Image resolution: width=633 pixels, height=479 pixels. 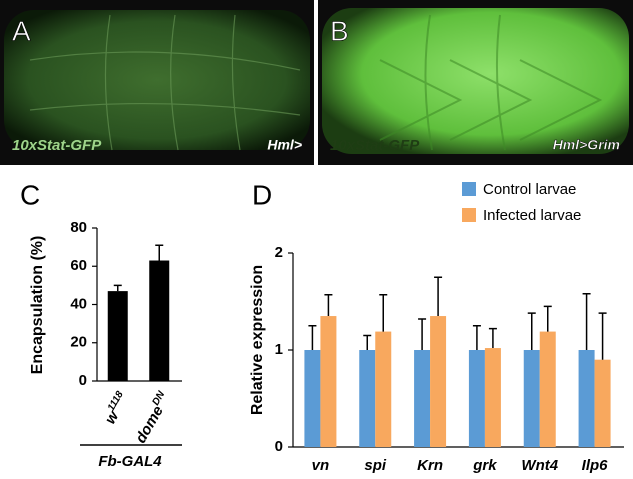 I want to click on x-tick-label: w1118, so click(x=116, y=408).